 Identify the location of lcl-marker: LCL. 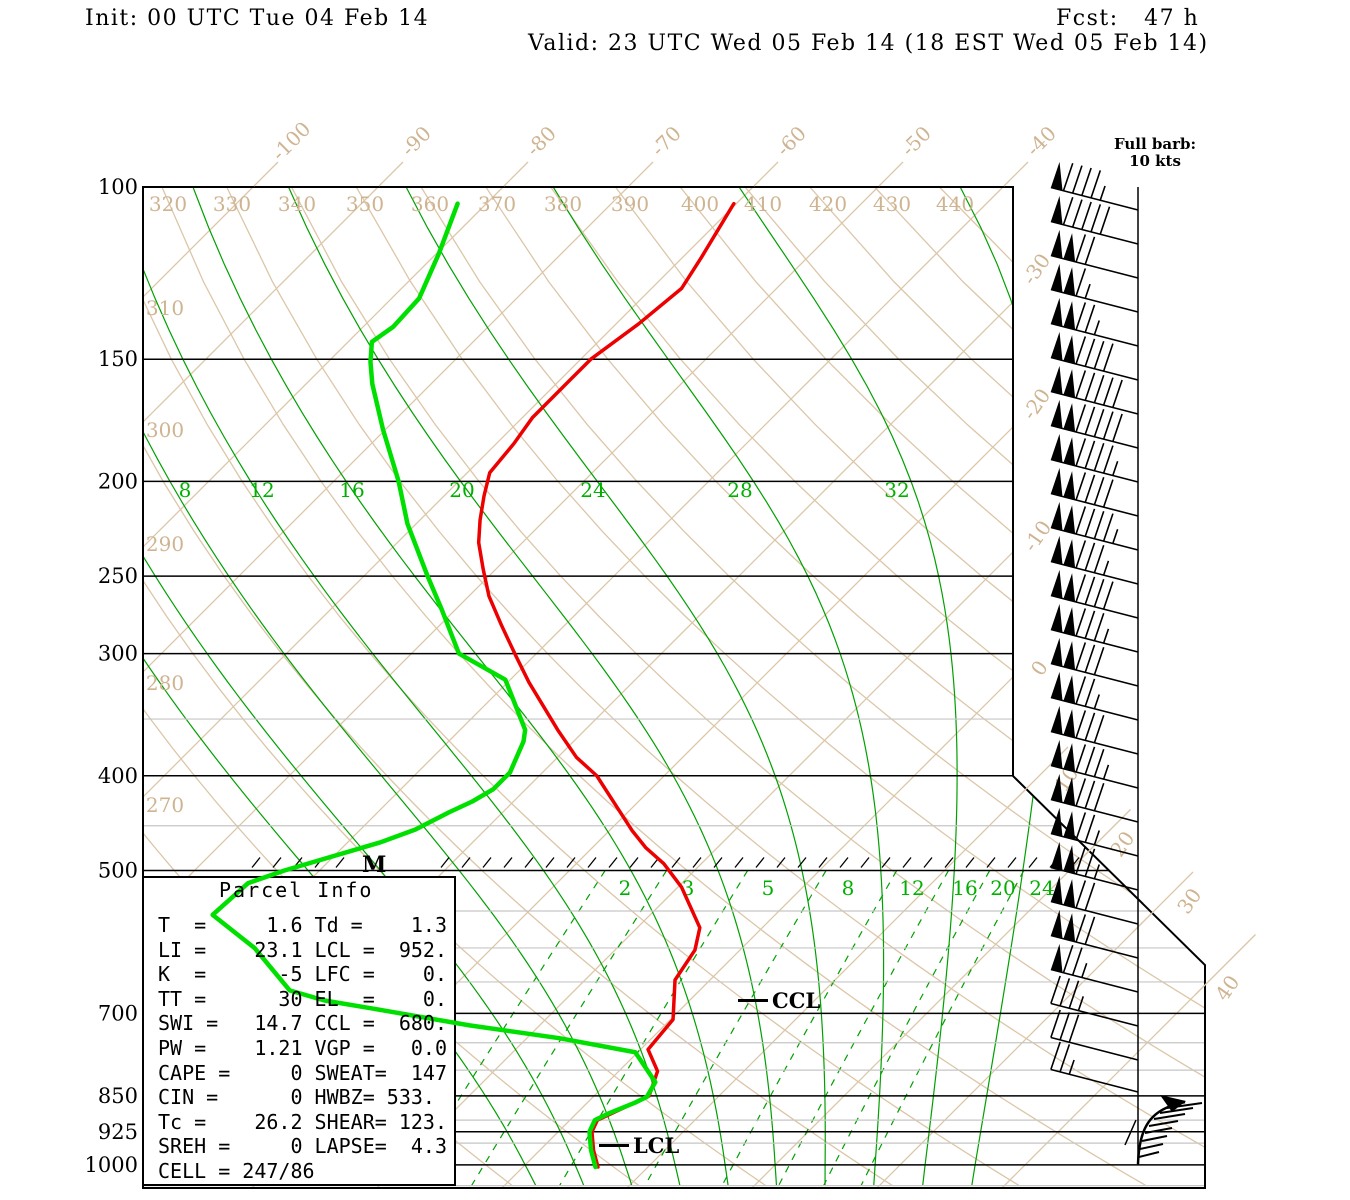
(639, 1145).